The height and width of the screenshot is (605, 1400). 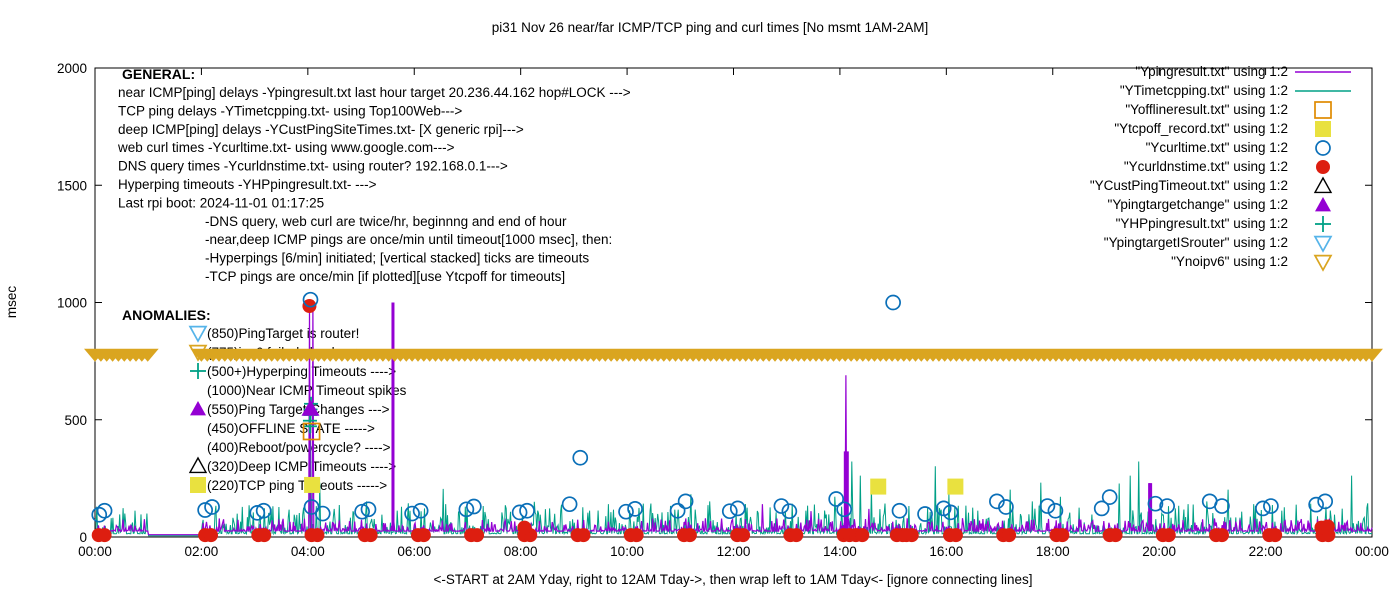 I want to click on square-open-marker, so click(x=1323, y=110).